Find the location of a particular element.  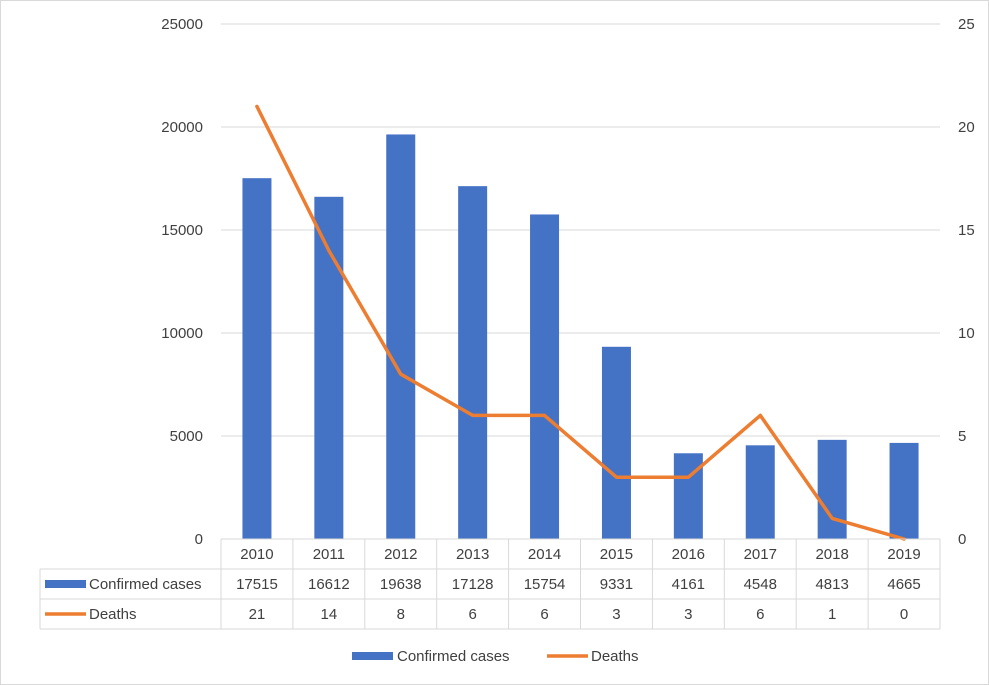

table-cell: 4548 is located at coordinates (760, 584).